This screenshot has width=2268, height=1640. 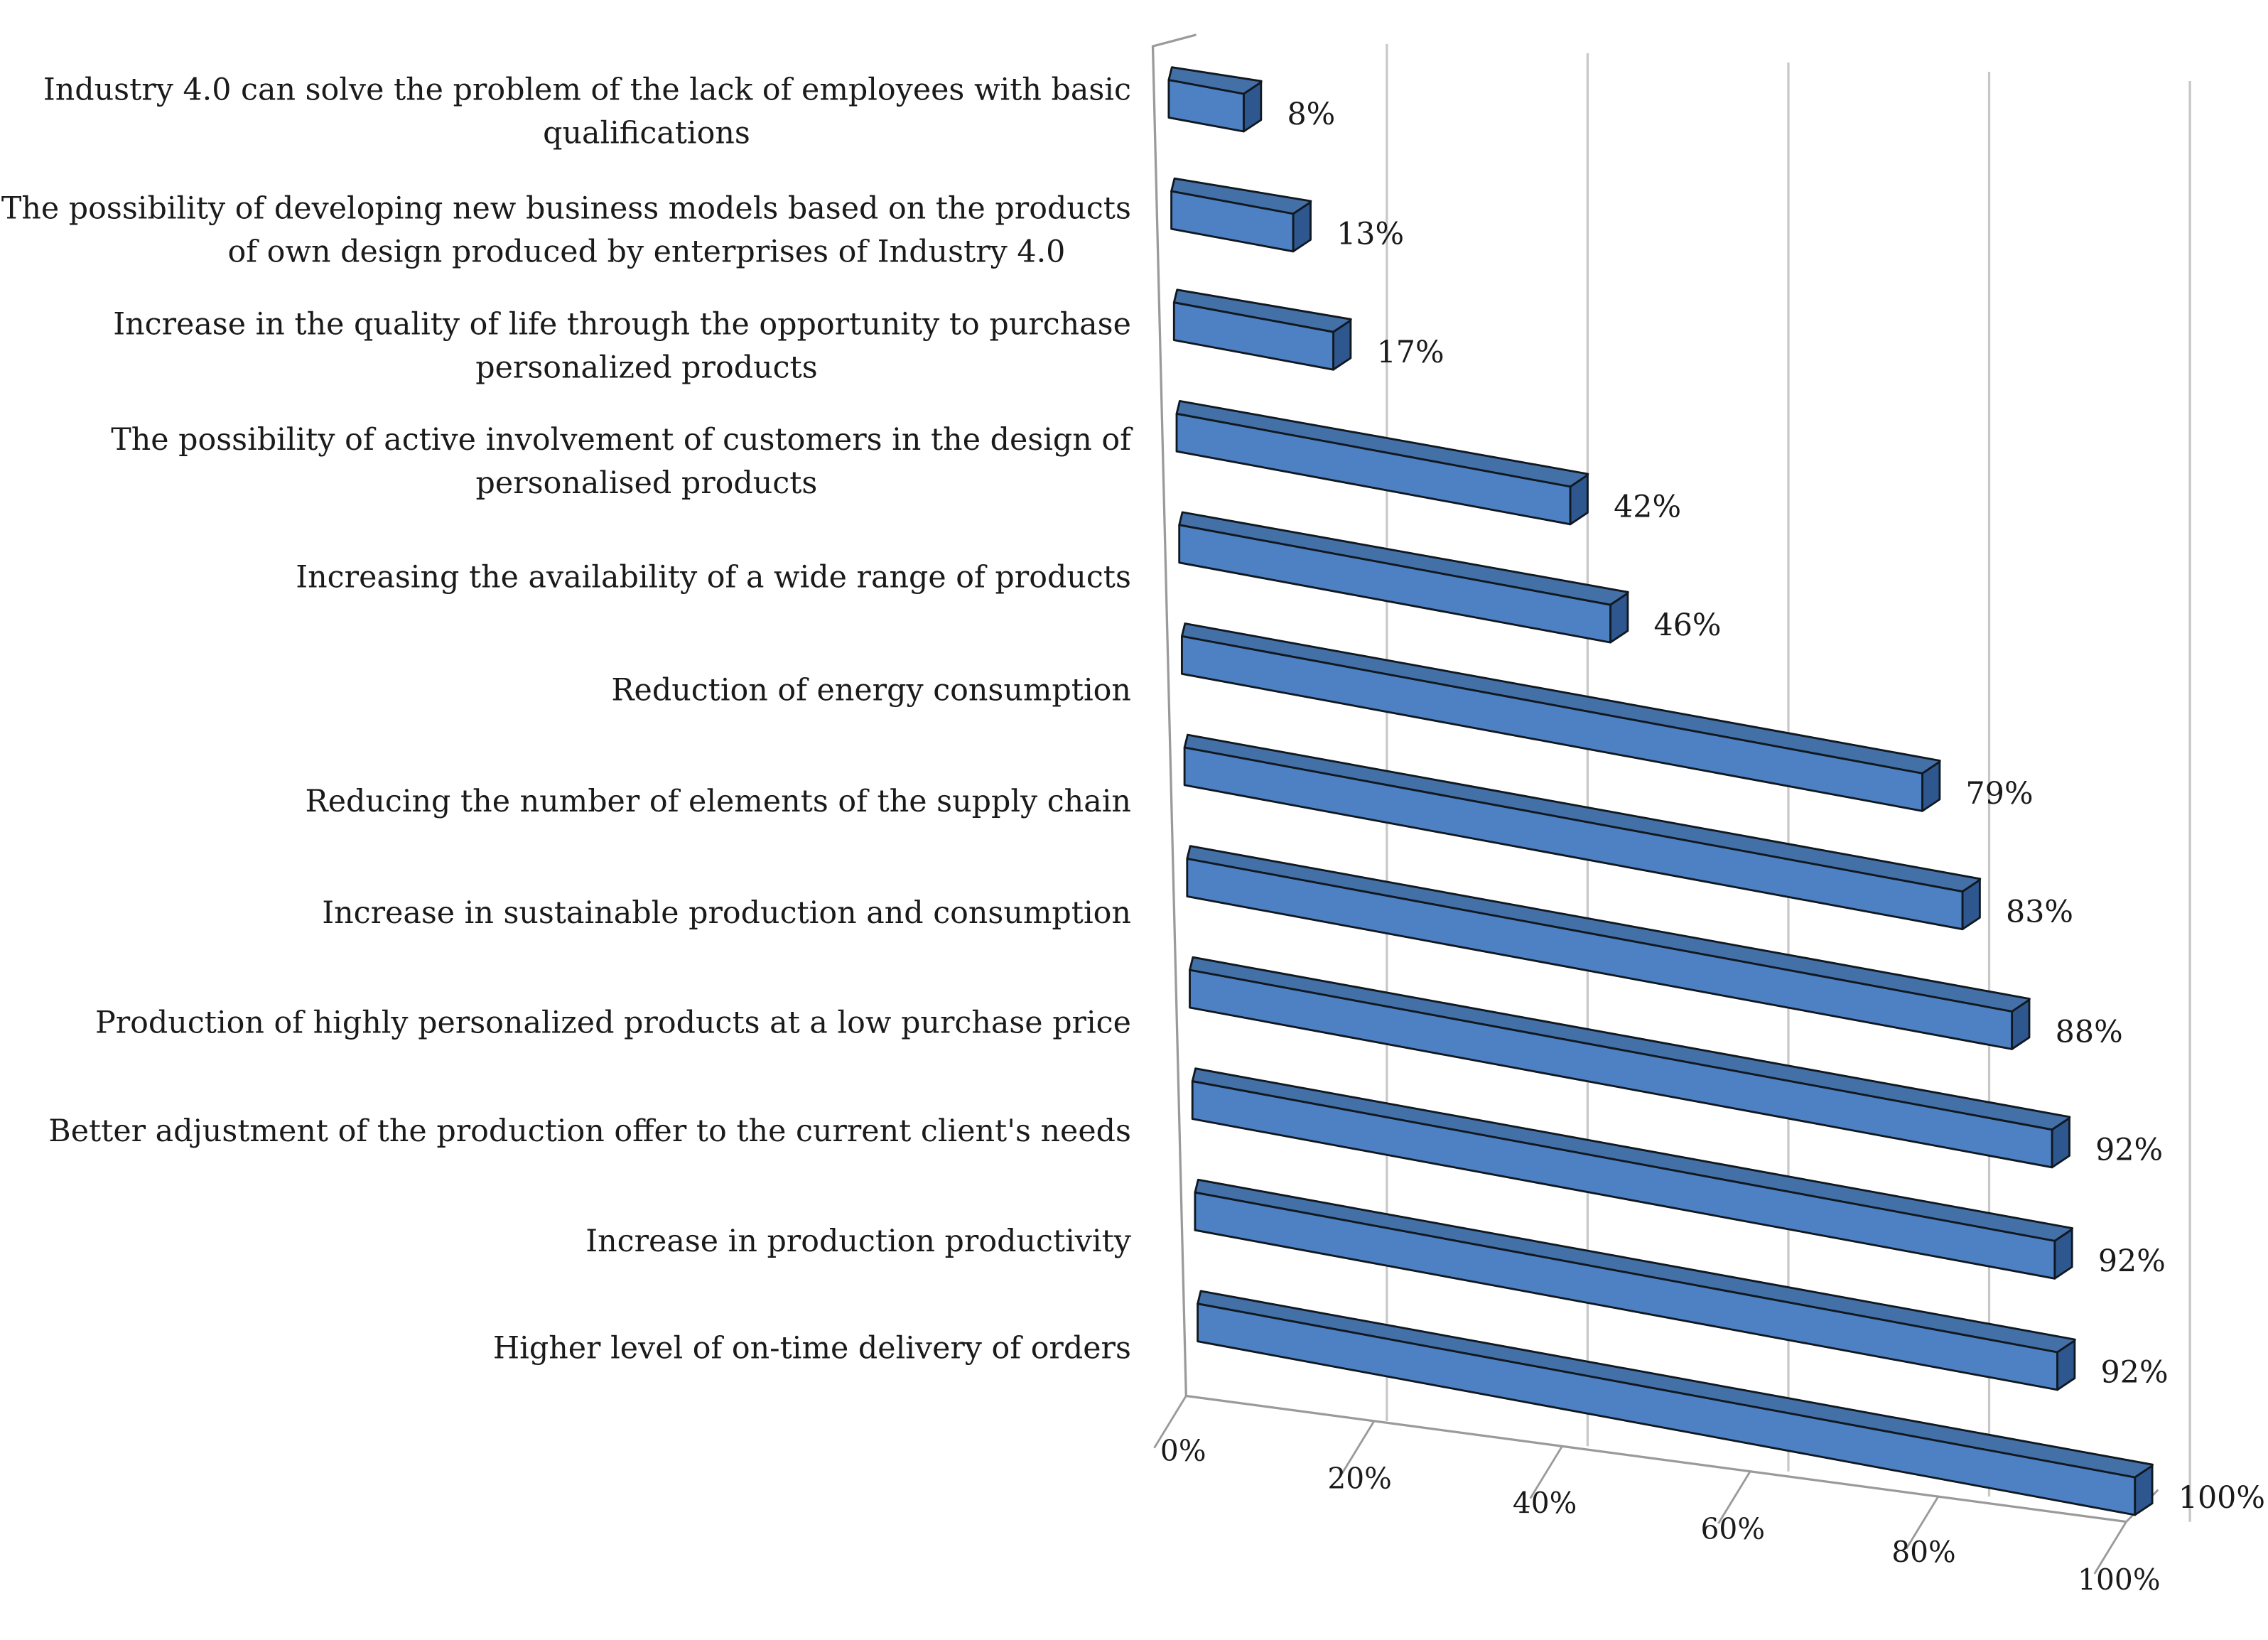 What do you see at coordinates (2089, 1032) in the screenshot?
I see `data-label: 88%` at bounding box center [2089, 1032].